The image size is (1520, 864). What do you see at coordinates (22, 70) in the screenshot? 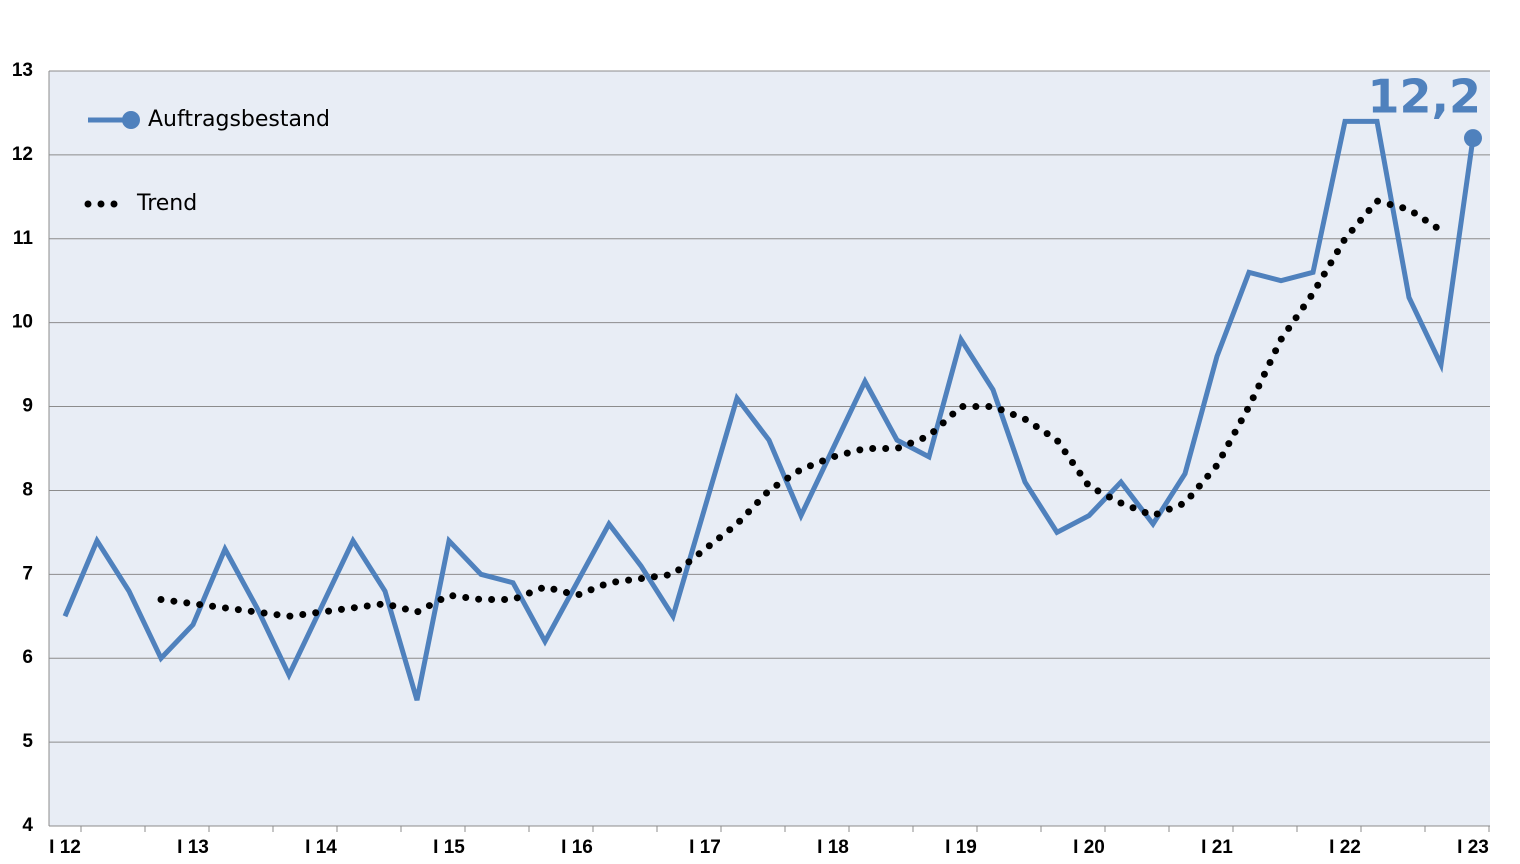
I see `y-tick-label: 13` at bounding box center [22, 70].